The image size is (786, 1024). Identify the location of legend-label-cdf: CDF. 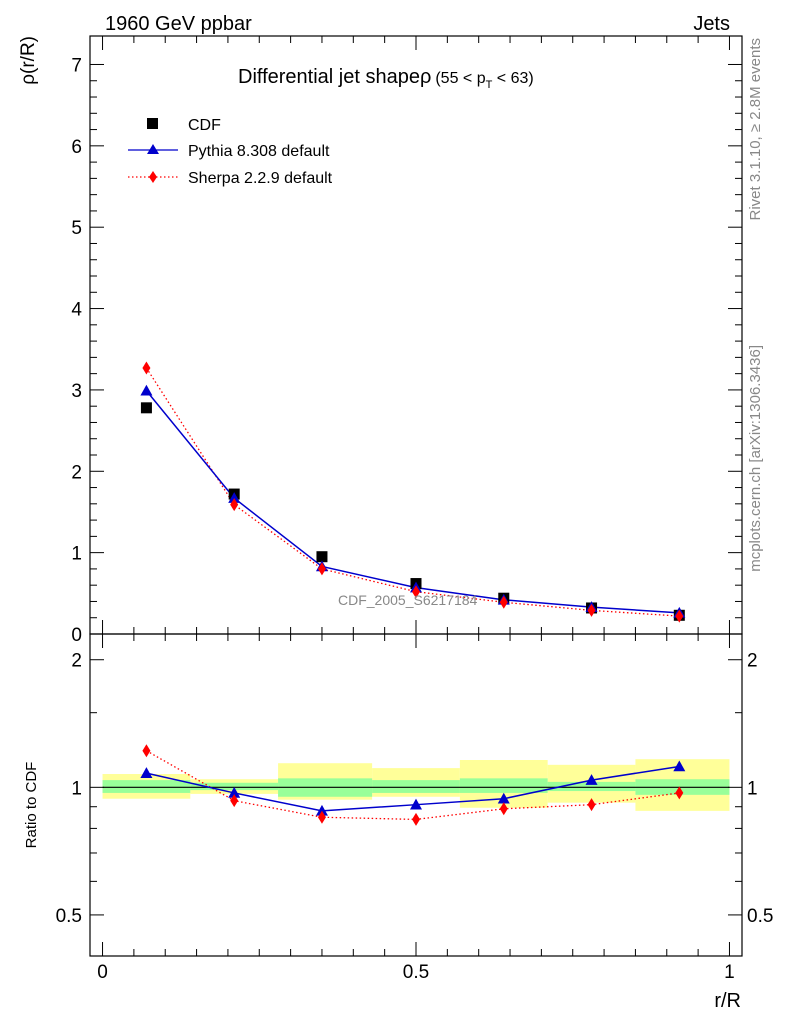
(204, 125).